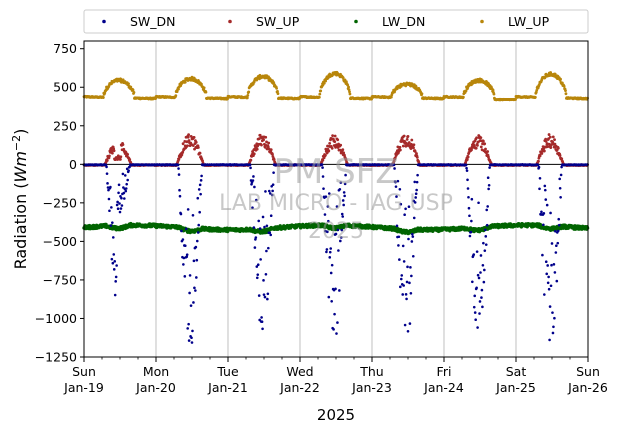  I want to click on y-tick-label: −1000, so click(56, 318).